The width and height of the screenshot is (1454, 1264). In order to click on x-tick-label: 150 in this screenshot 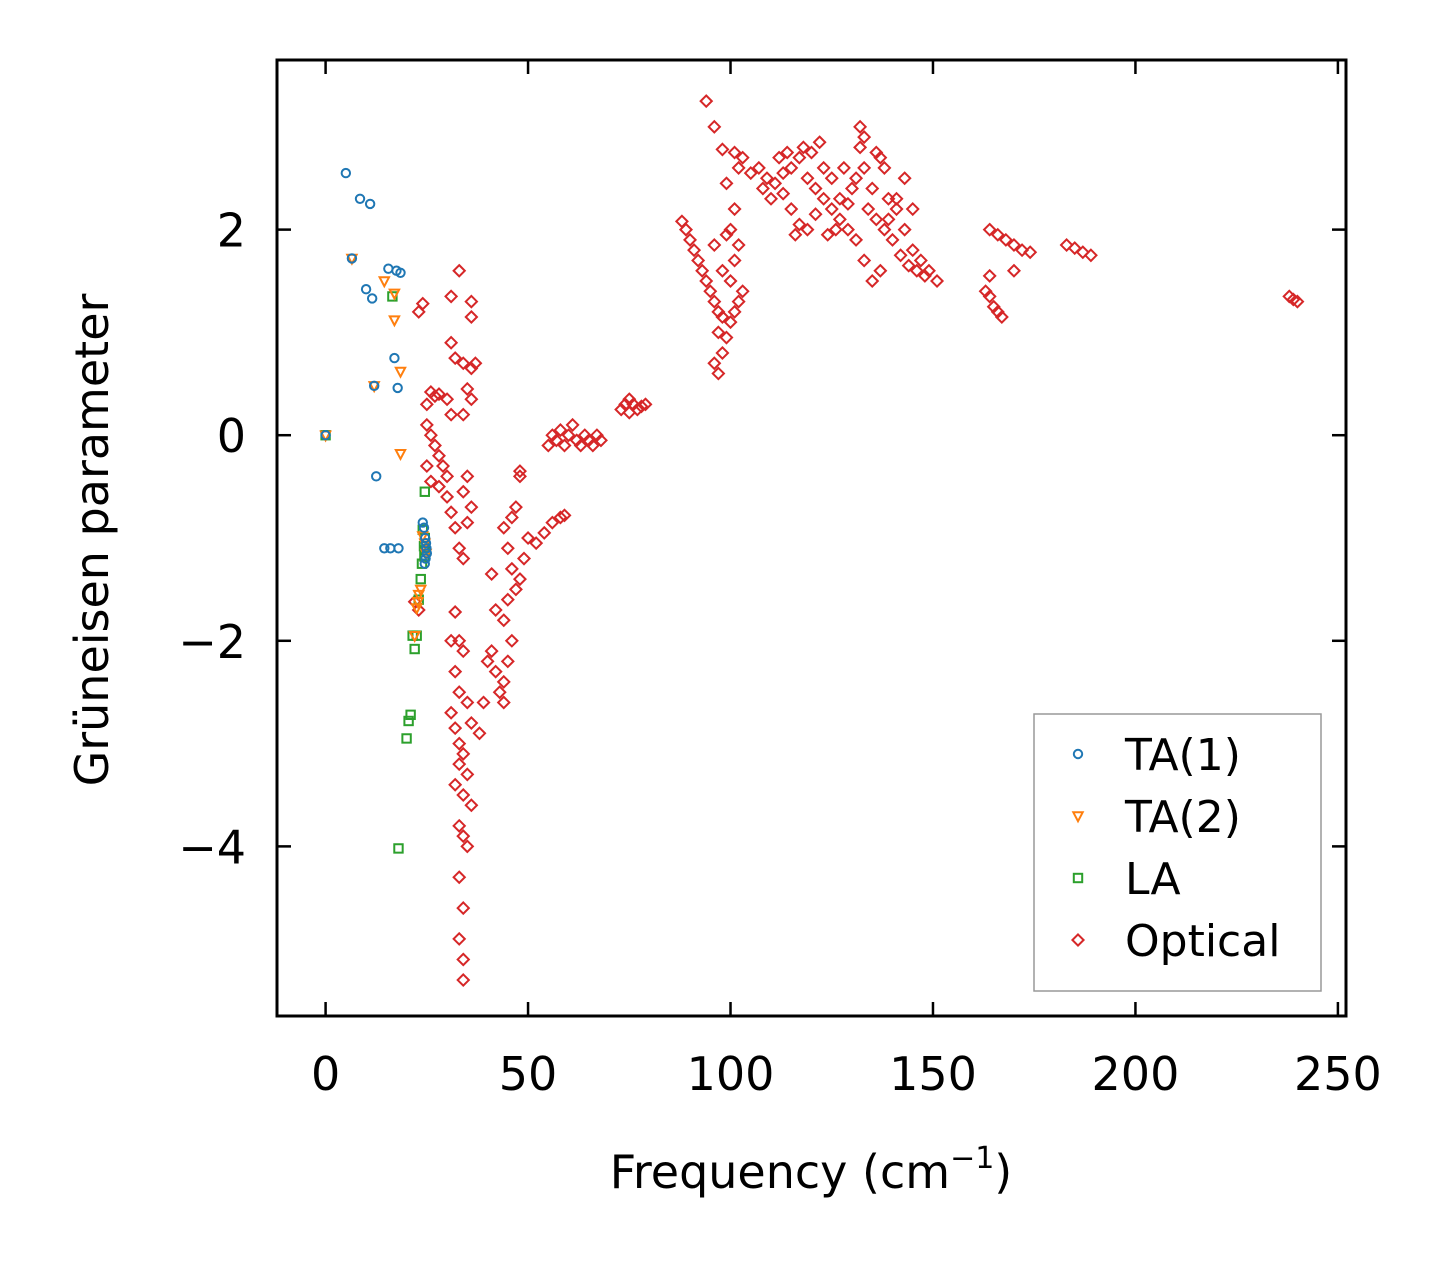, I will do `click(933, 1074)`.